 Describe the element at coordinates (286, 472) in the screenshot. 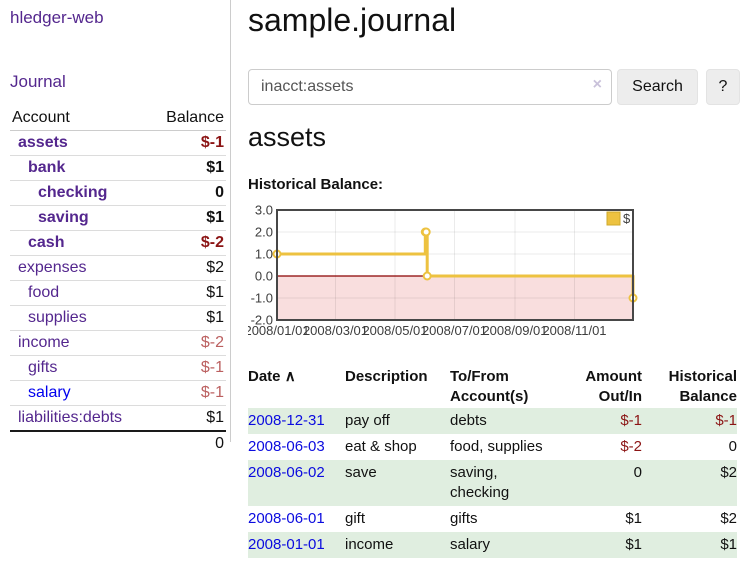

I see `transaction-date-link: 2008-06-02` at that location.